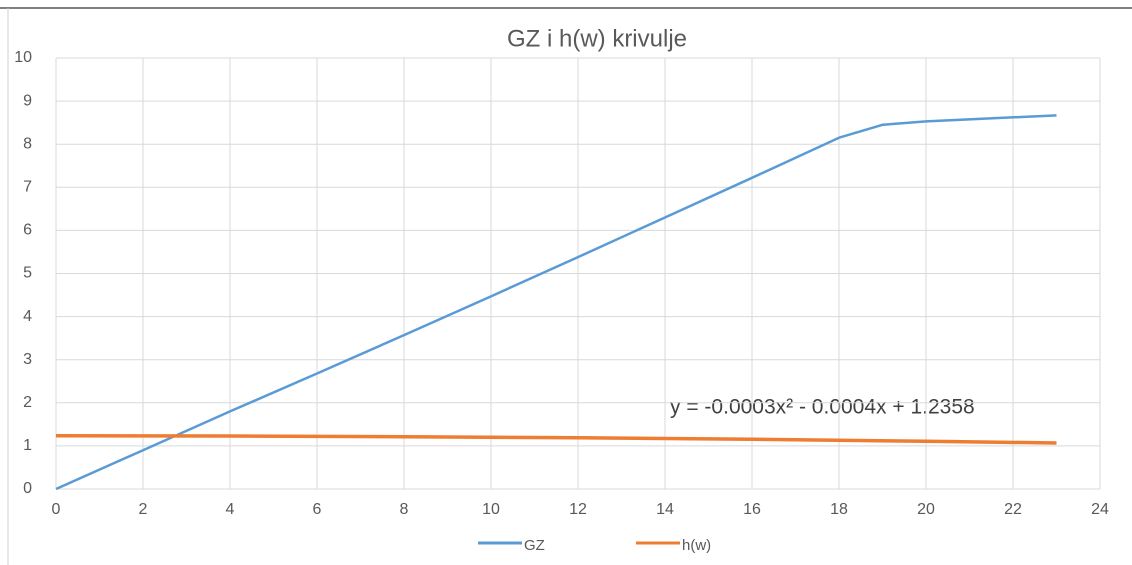 Image resolution: width=1132 pixels, height=565 pixels. I want to click on y-tick-label: 6, so click(27, 230).